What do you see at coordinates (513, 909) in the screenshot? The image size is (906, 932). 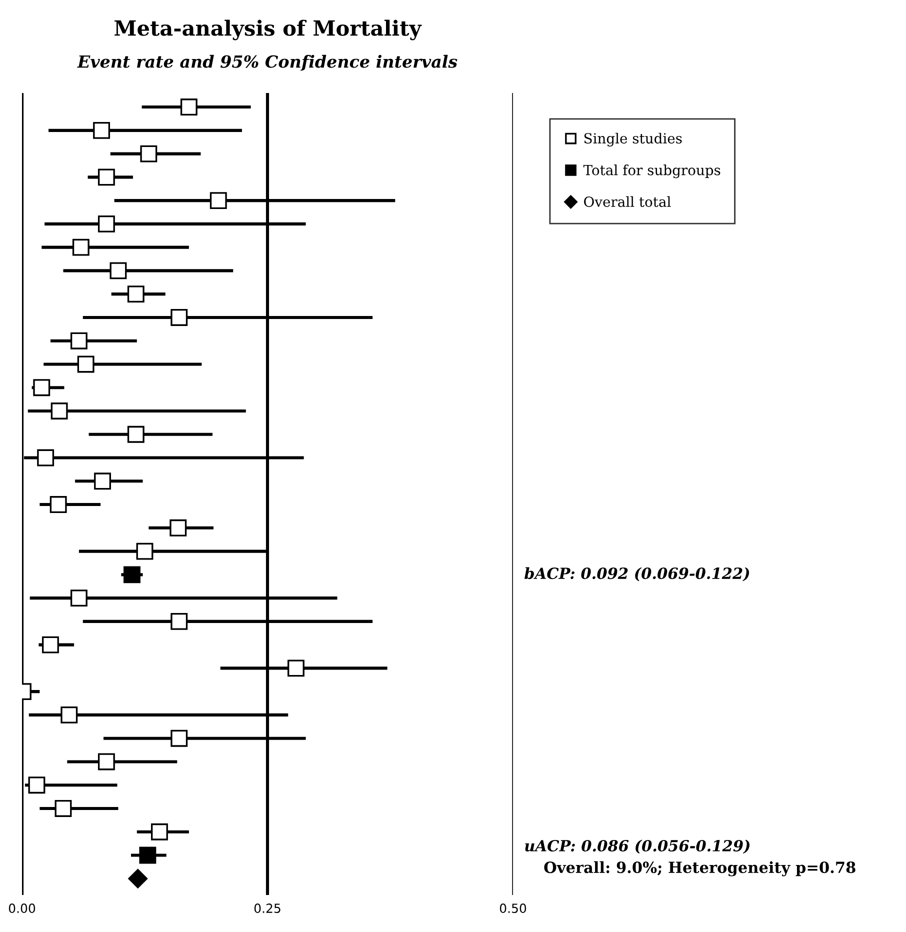 I see `x-tick-label: 0.50` at bounding box center [513, 909].